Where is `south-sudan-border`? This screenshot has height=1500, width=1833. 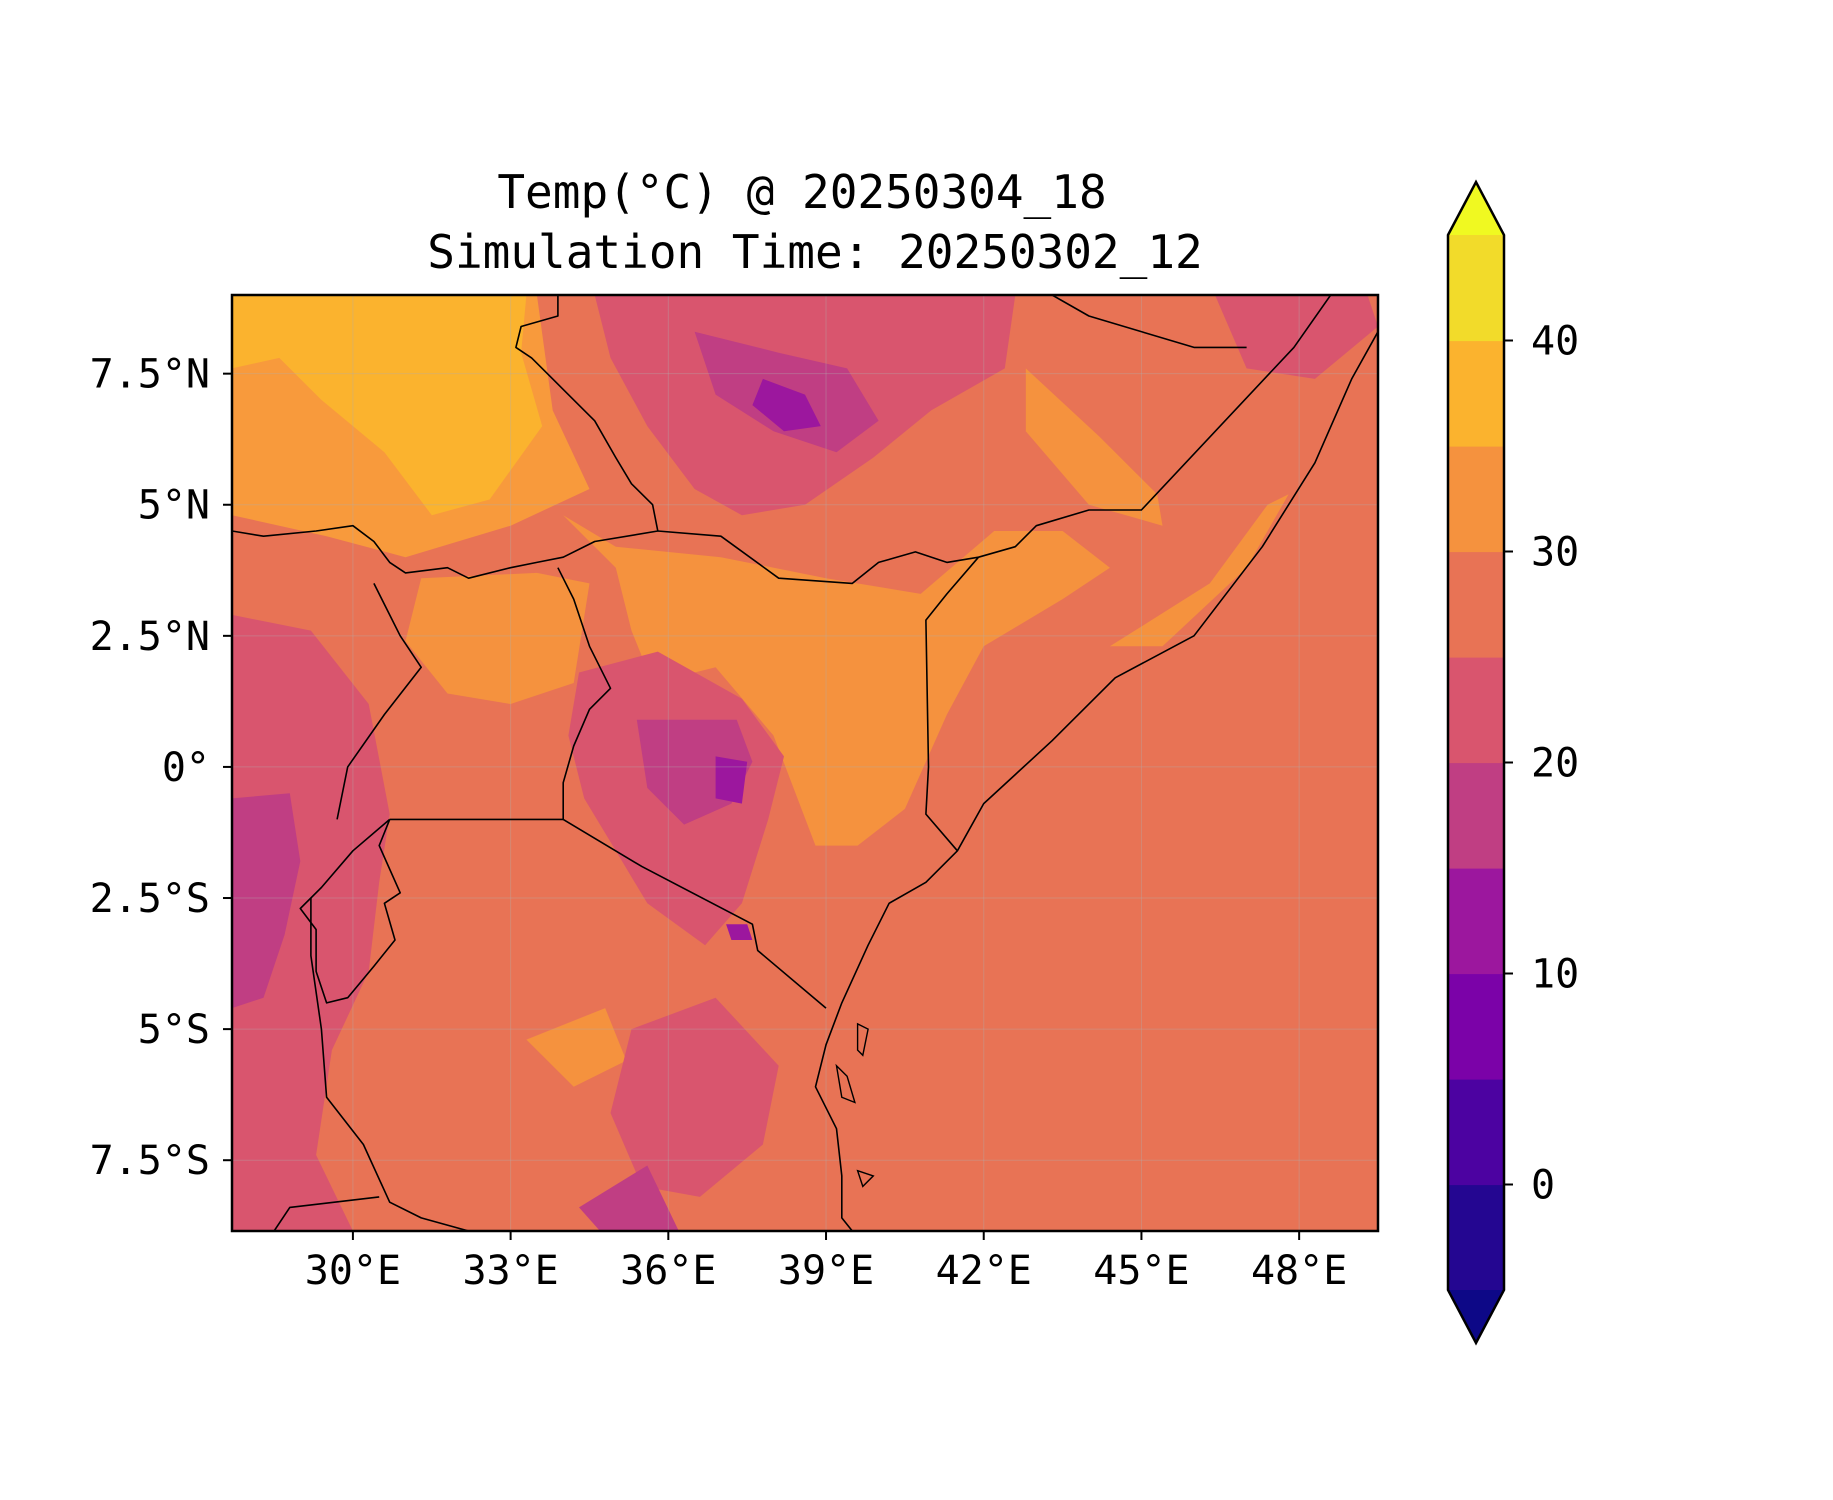
south-sudan-border is located at coordinates (445, 437).